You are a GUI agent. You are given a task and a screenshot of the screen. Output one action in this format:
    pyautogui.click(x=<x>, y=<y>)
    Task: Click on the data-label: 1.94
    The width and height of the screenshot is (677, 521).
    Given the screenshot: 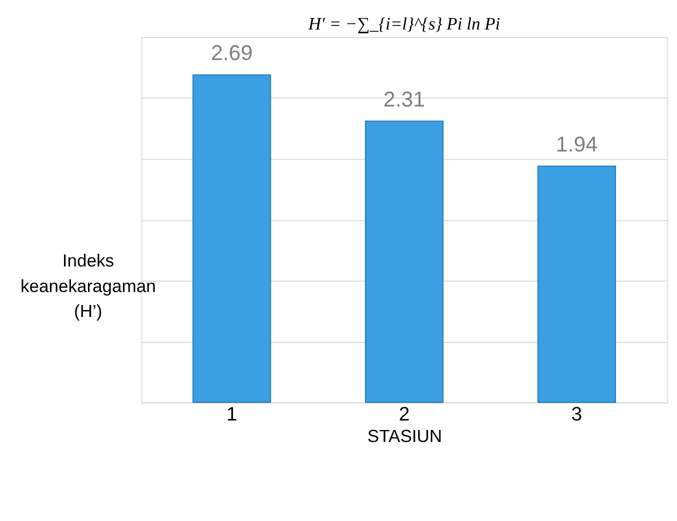 What is the action you would take?
    pyautogui.click(x=577, y=144)
    